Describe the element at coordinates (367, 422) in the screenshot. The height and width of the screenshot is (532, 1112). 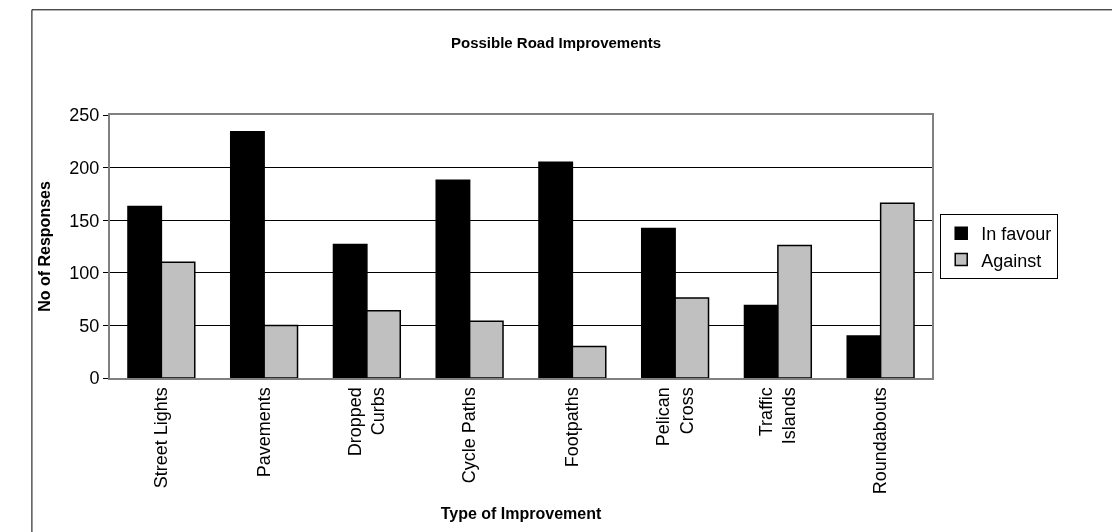
I see `x-tick-label: Dropped Curbs` at that location.